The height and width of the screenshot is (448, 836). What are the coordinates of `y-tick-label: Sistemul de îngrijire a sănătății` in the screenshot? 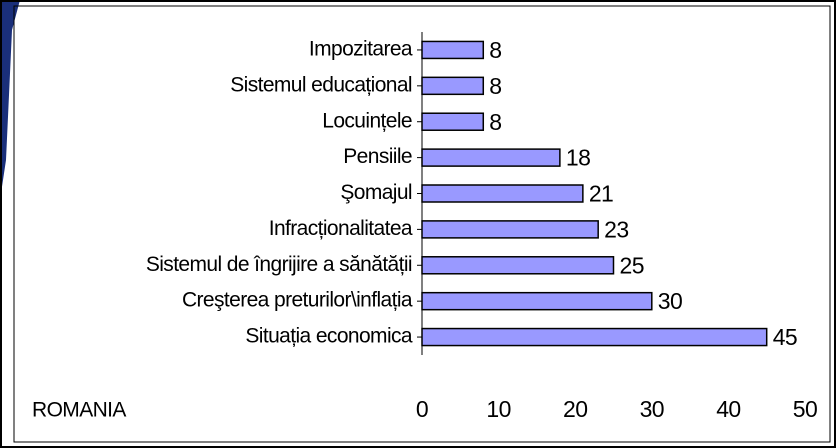 It's located at (279, 264).